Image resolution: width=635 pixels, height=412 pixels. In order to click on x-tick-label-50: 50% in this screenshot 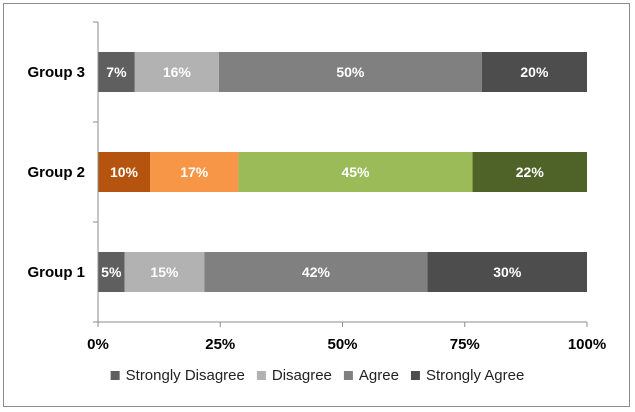, I will do `click(342, 344)`.